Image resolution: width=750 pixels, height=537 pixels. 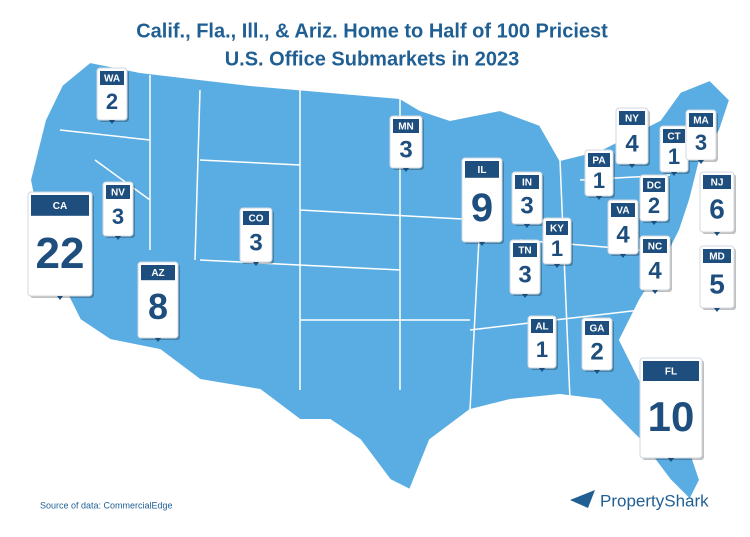 I want to click on state-label: CA, so click(x=60, y=206).